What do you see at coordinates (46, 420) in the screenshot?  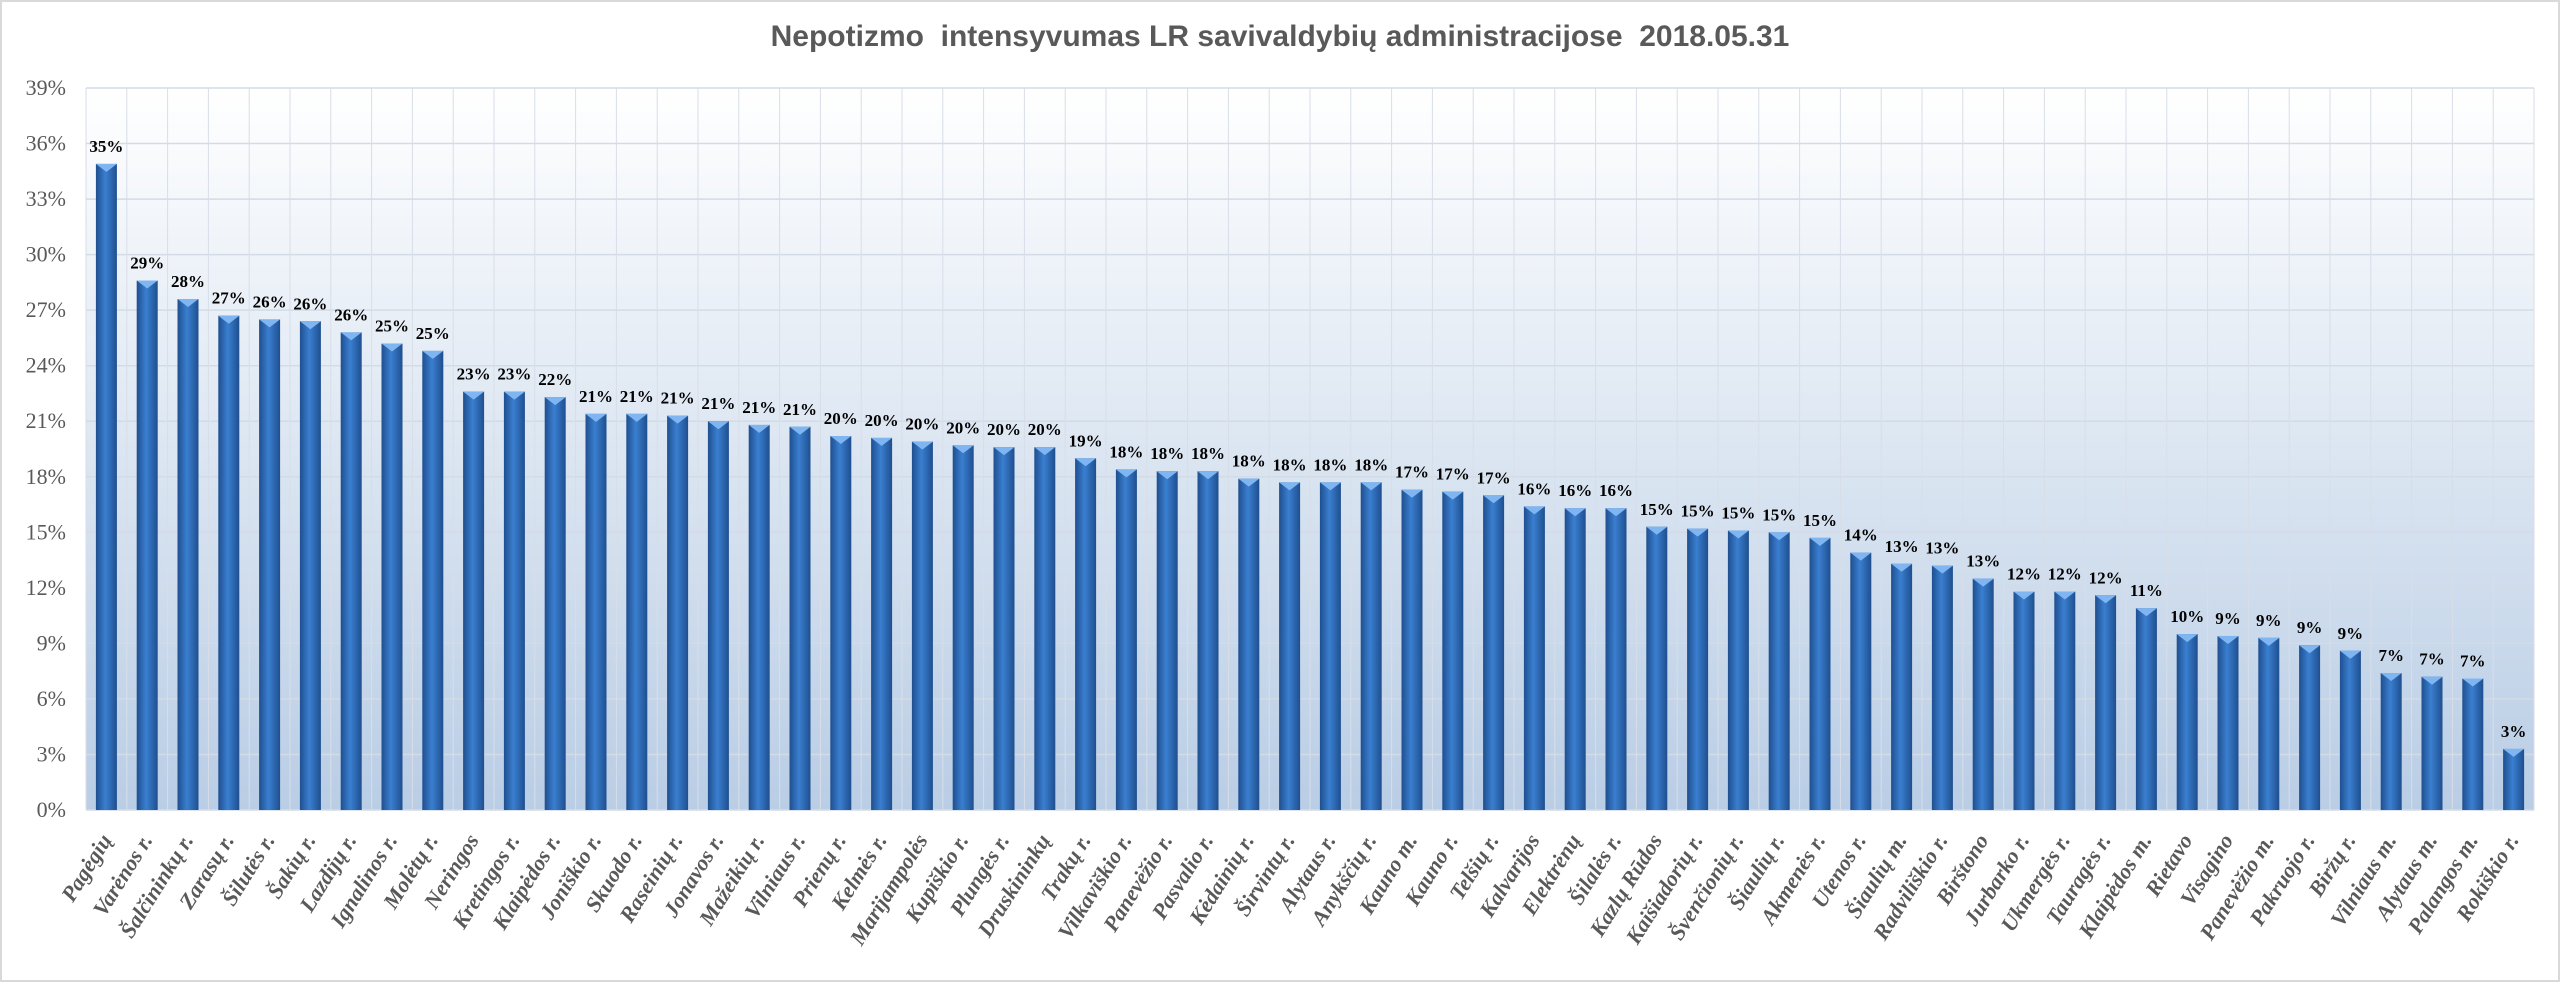 I see `y-tick-label: 21%` at bounding box center [46, 420].